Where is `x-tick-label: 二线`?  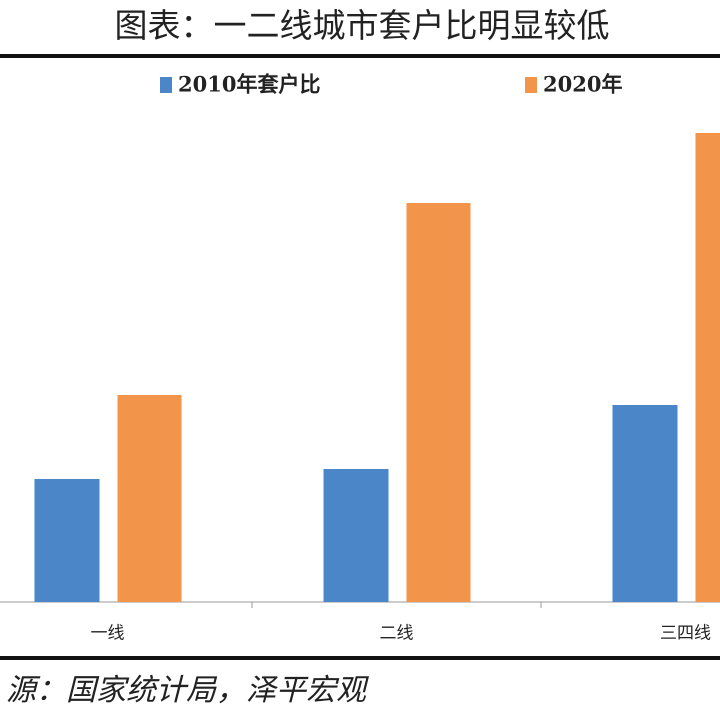
x-tick-label: 二线 is located at coordinates (397, 634).